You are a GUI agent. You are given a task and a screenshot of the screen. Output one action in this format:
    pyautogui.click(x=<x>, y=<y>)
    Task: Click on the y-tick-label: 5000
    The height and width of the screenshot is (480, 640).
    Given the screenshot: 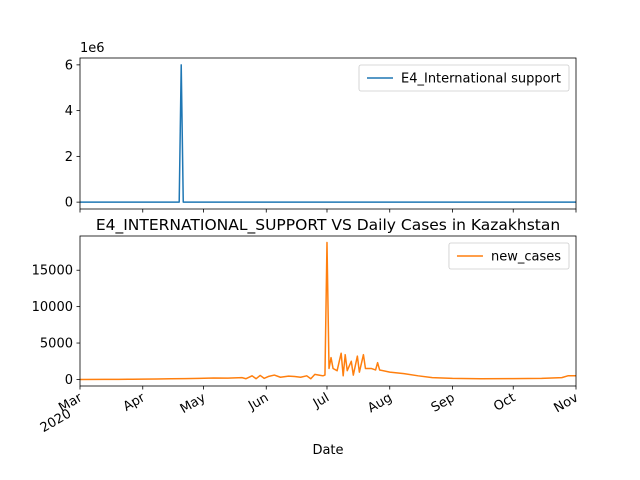 What is the action you would take?
    pyautogui.click(x=56, y=344)
    